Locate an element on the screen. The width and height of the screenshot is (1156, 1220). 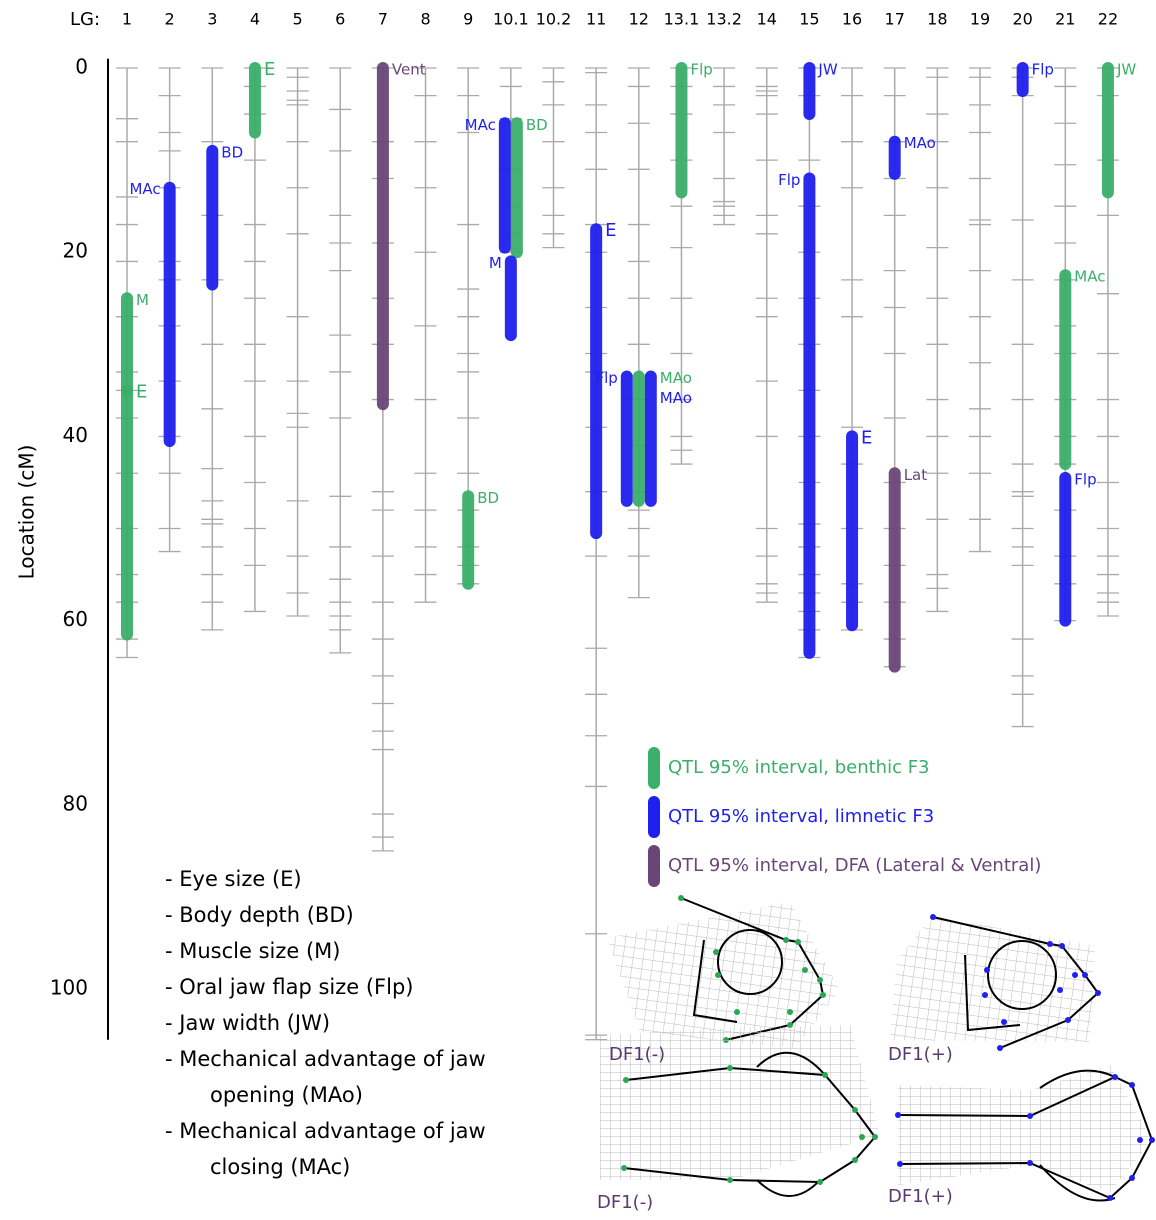
y-tick-label: 80 is located at coordinates (75, 803).